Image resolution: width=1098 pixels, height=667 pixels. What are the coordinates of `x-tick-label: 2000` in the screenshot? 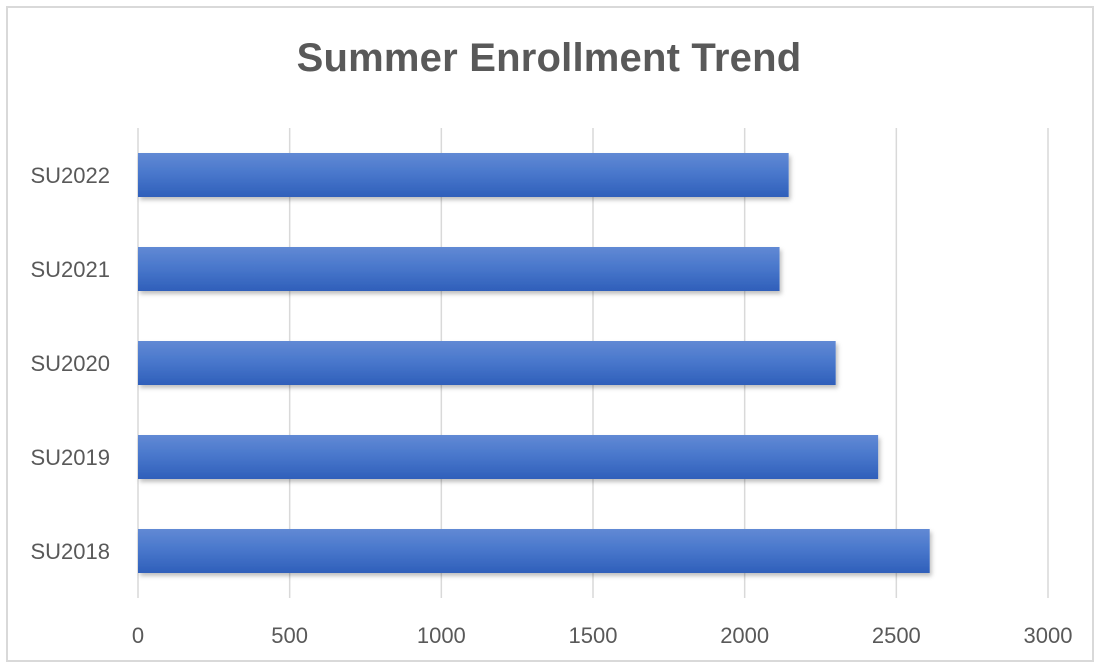 It's located at (744, 635).